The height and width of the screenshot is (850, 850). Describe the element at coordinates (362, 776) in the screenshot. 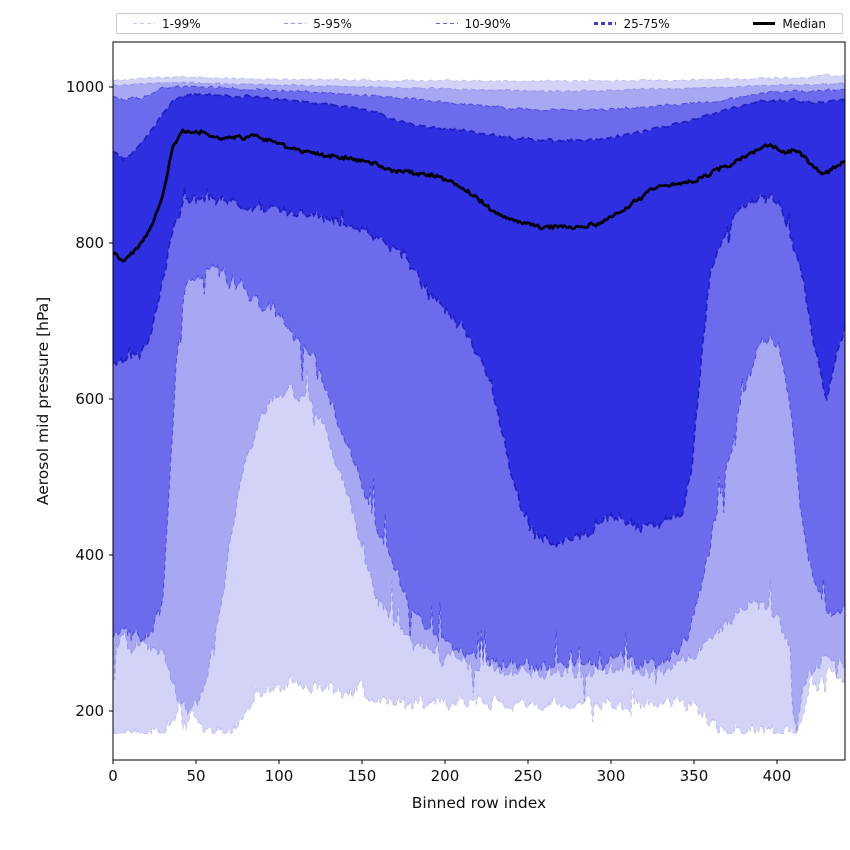

I see `x-tick-label: 150` at that location.